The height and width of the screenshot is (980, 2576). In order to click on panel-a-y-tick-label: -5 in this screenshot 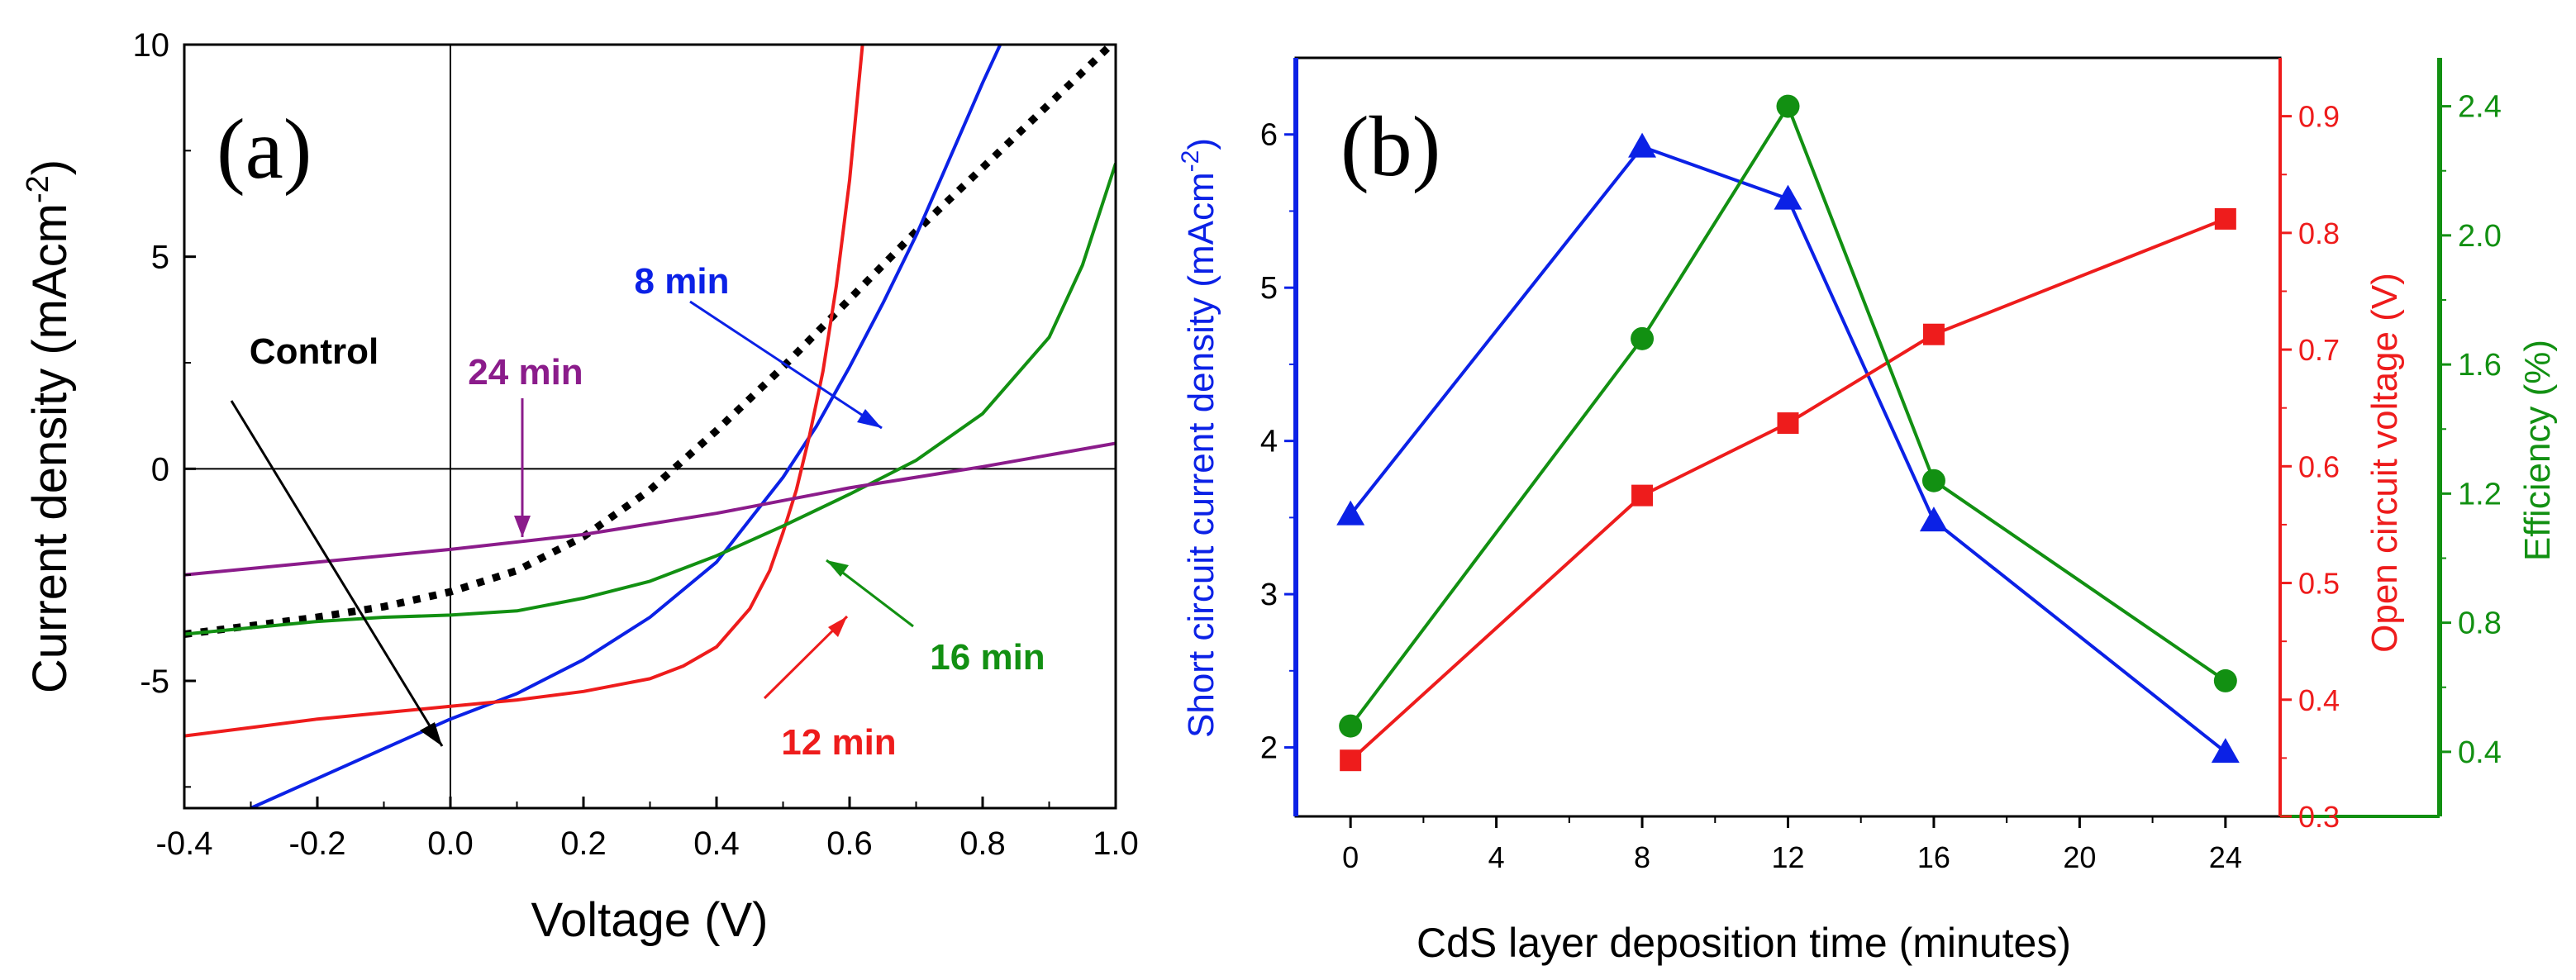, I will do `click(155, 682)`.